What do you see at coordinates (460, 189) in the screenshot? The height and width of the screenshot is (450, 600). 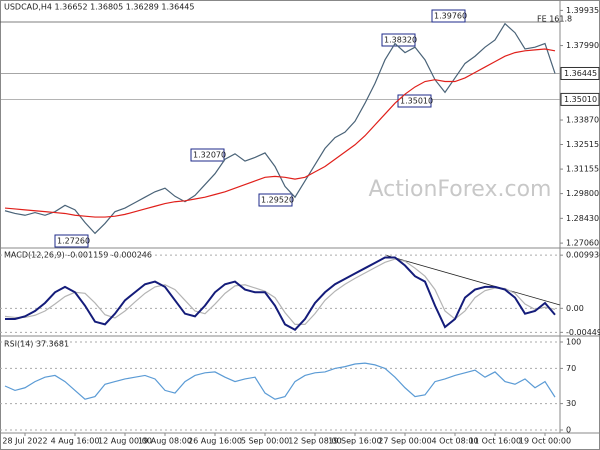 I see `watermark: ActionForex.com` at bounding box center [460, 189].